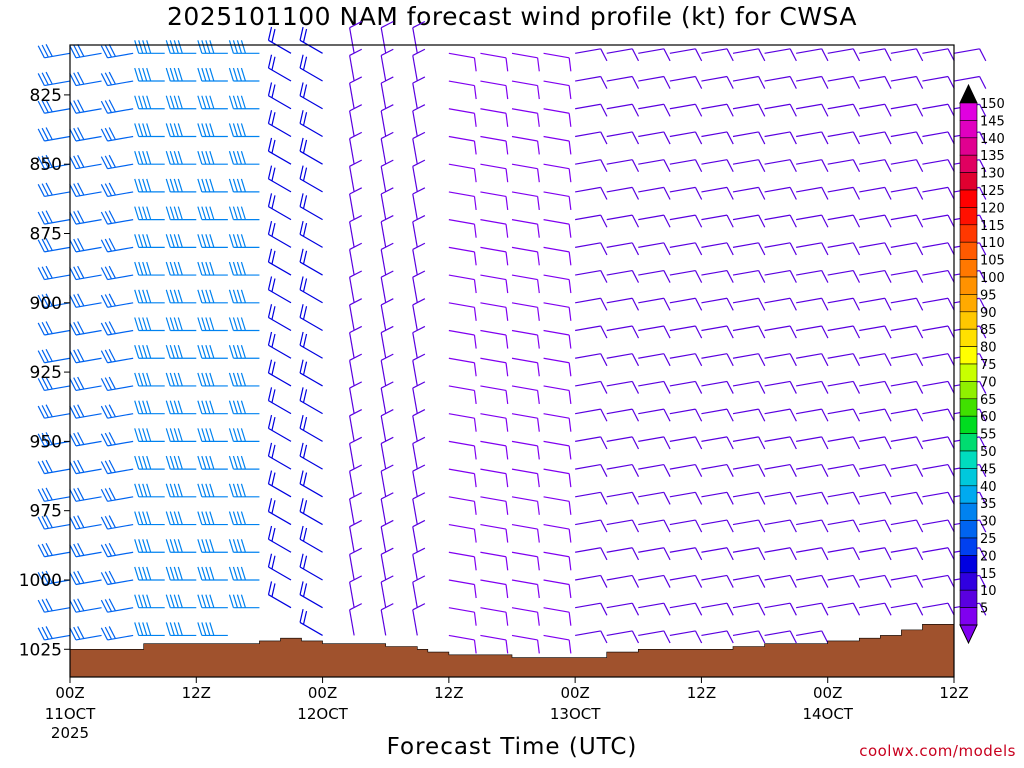 Image resolution: width=1024 pixels, height=768 pixels. I want to click on colorbar-label: 110, so click(992, 243).